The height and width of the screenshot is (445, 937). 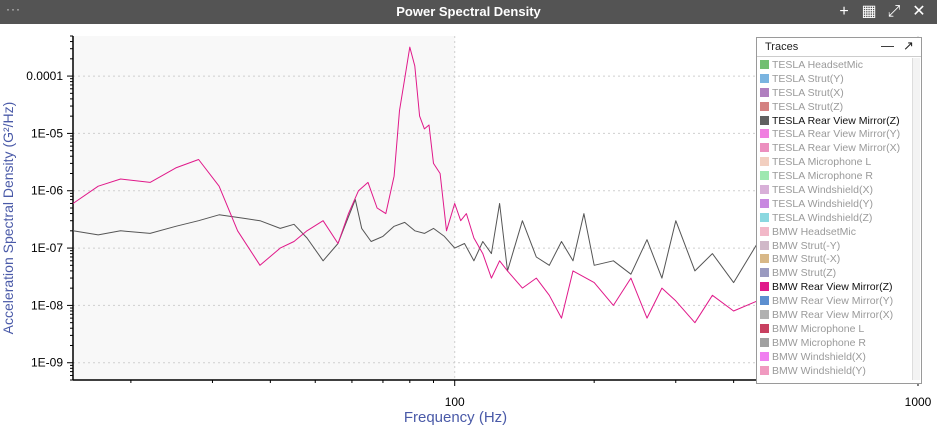 What do you see at coordinates (47, 191) in the screenshot?
I see `y-tick-label: 1E-06` at bounding box center [47, 191].